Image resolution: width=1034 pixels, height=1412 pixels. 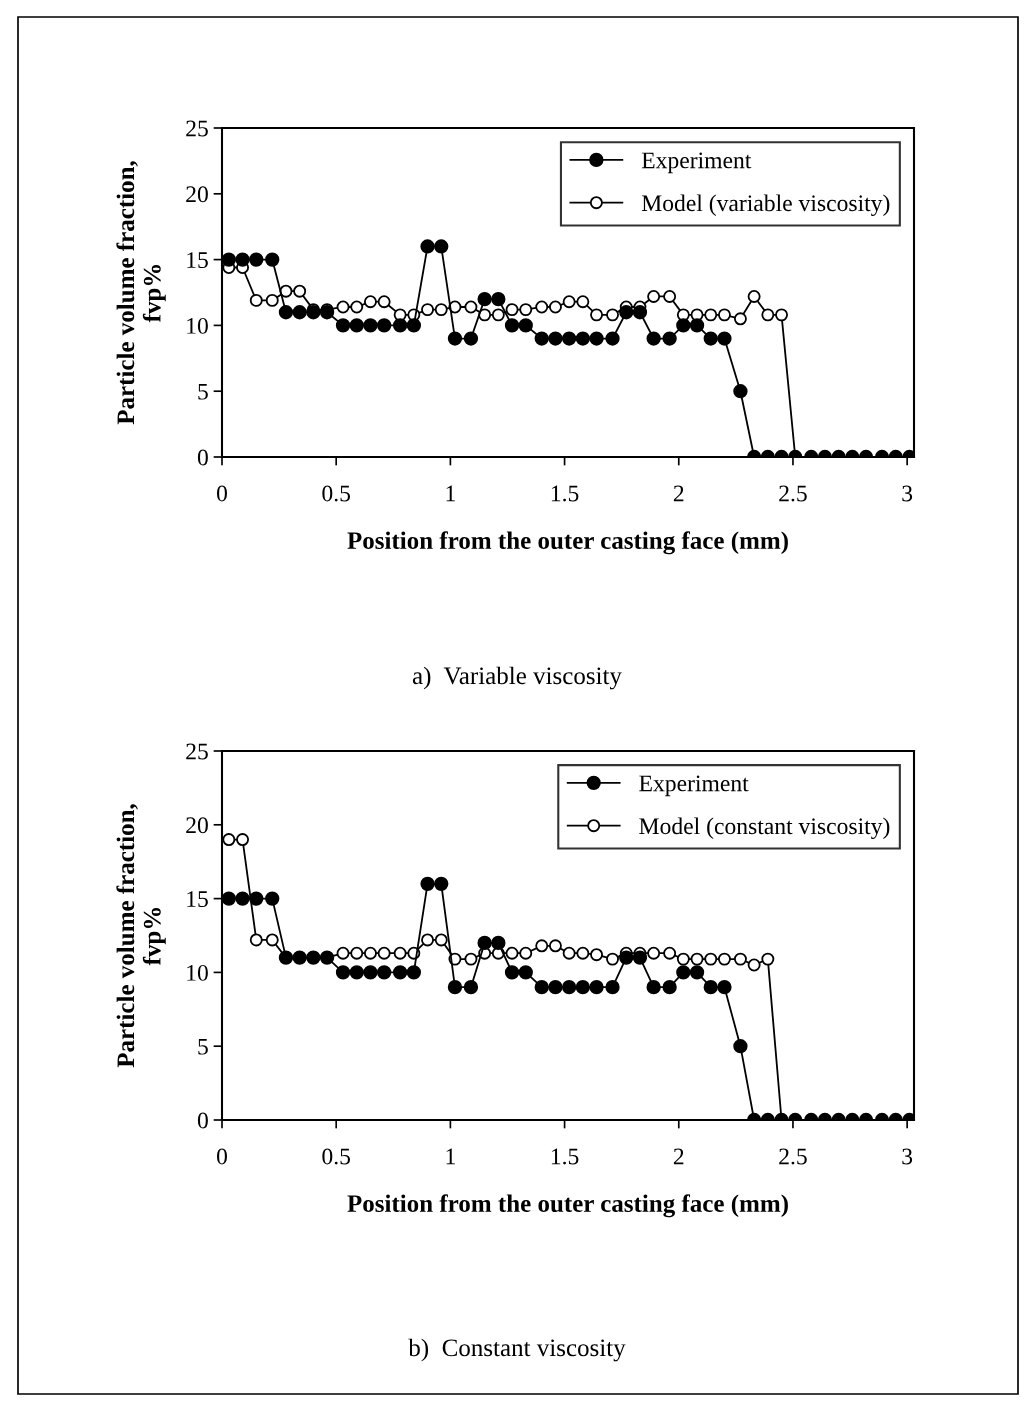 What do you see at coordinates (517, 678) in the screenshot?
I see `text: a) Variable viscosity` at bounding box center [517, 678].